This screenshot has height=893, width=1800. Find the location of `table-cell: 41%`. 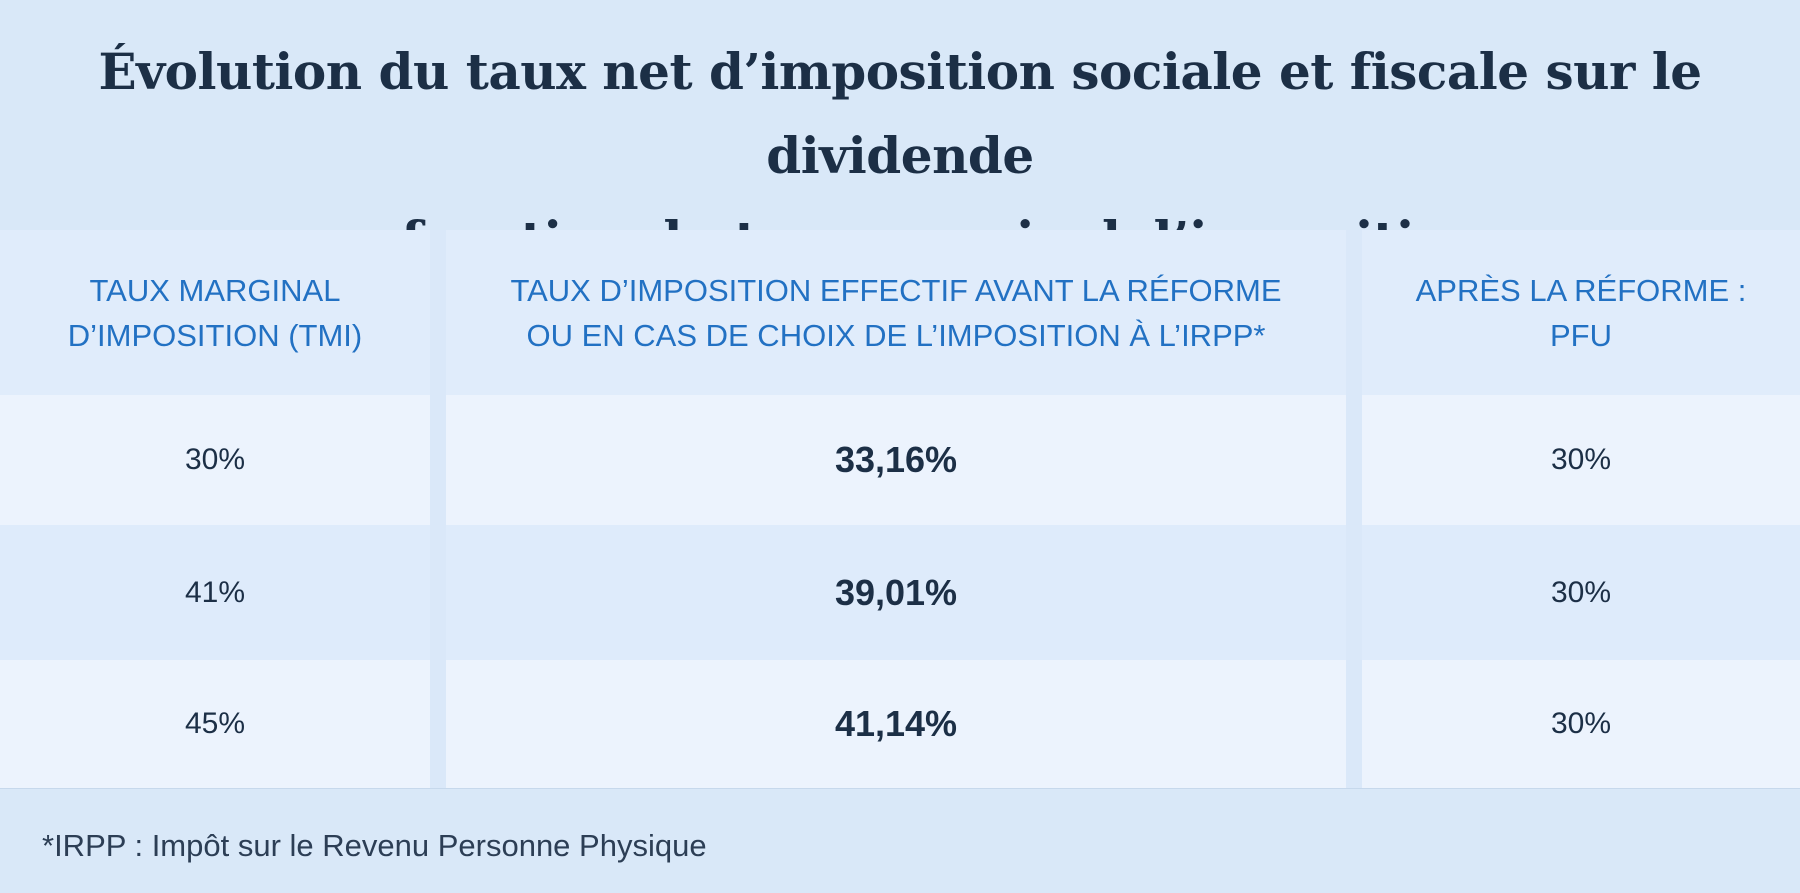

table-cell: 41% is located at coordinates (215, 592).